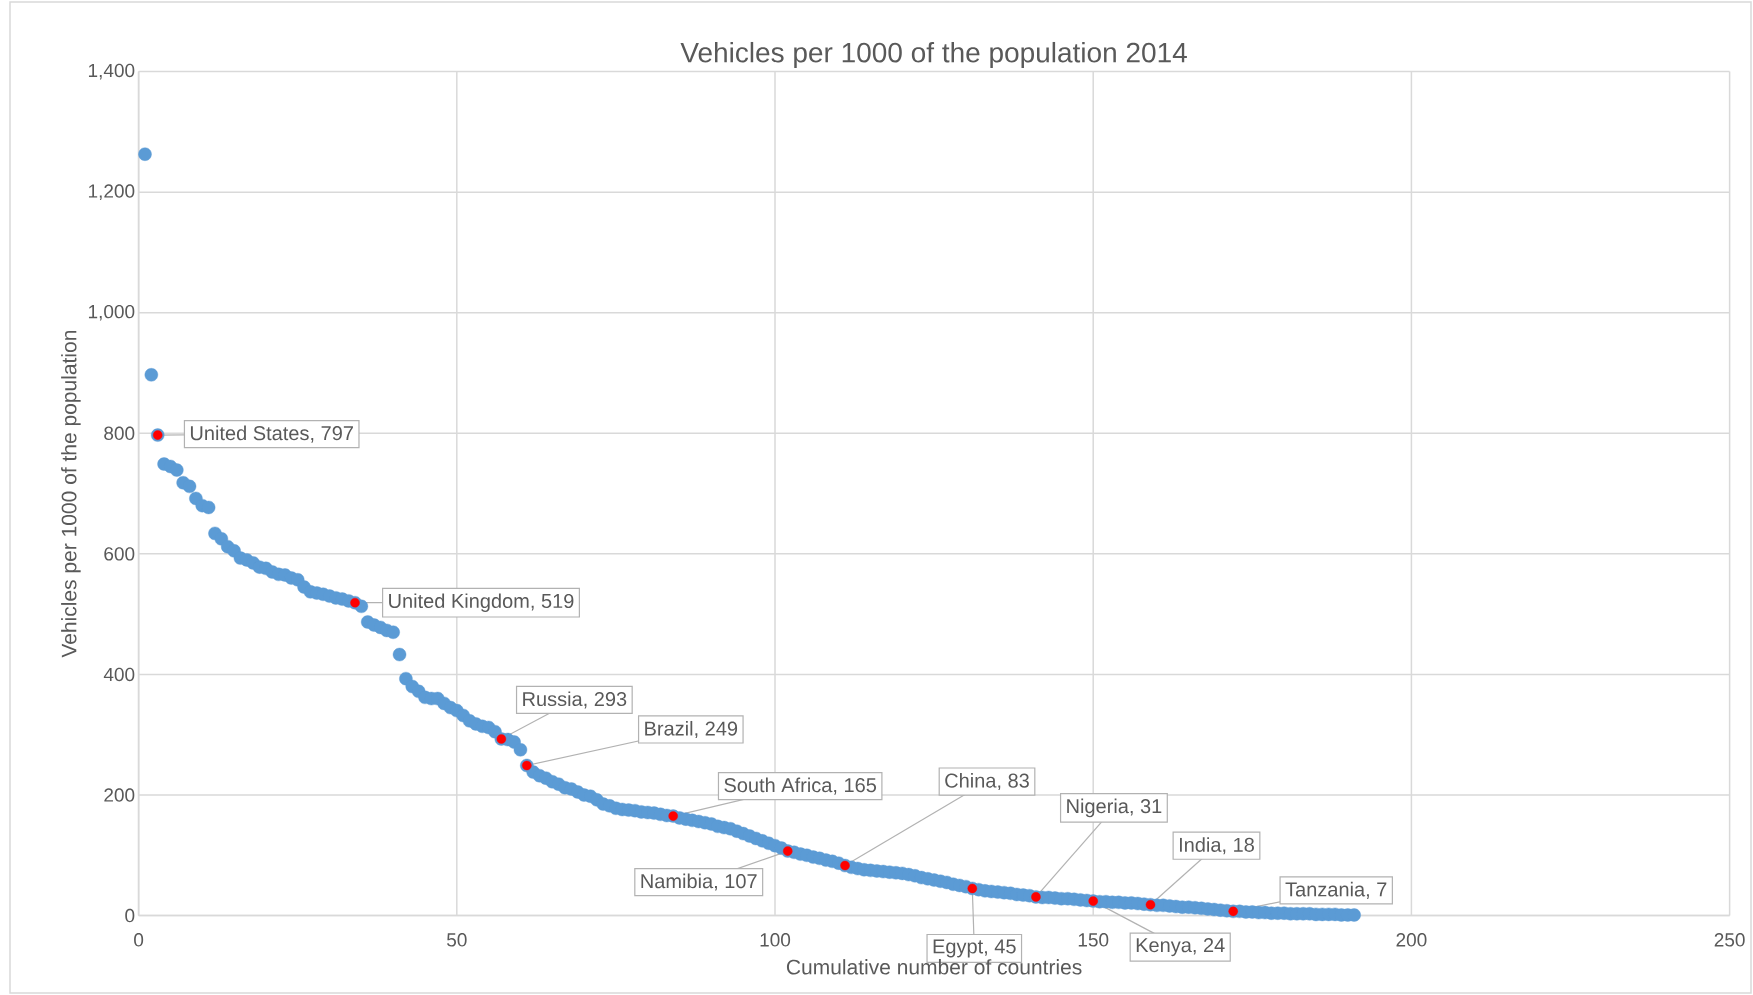 The image size is (1753, 995). What do you see at coordinates (1729, 940) in the screenshot?
I see `x-tick-label: 250` at bounding box center [1729, 940].